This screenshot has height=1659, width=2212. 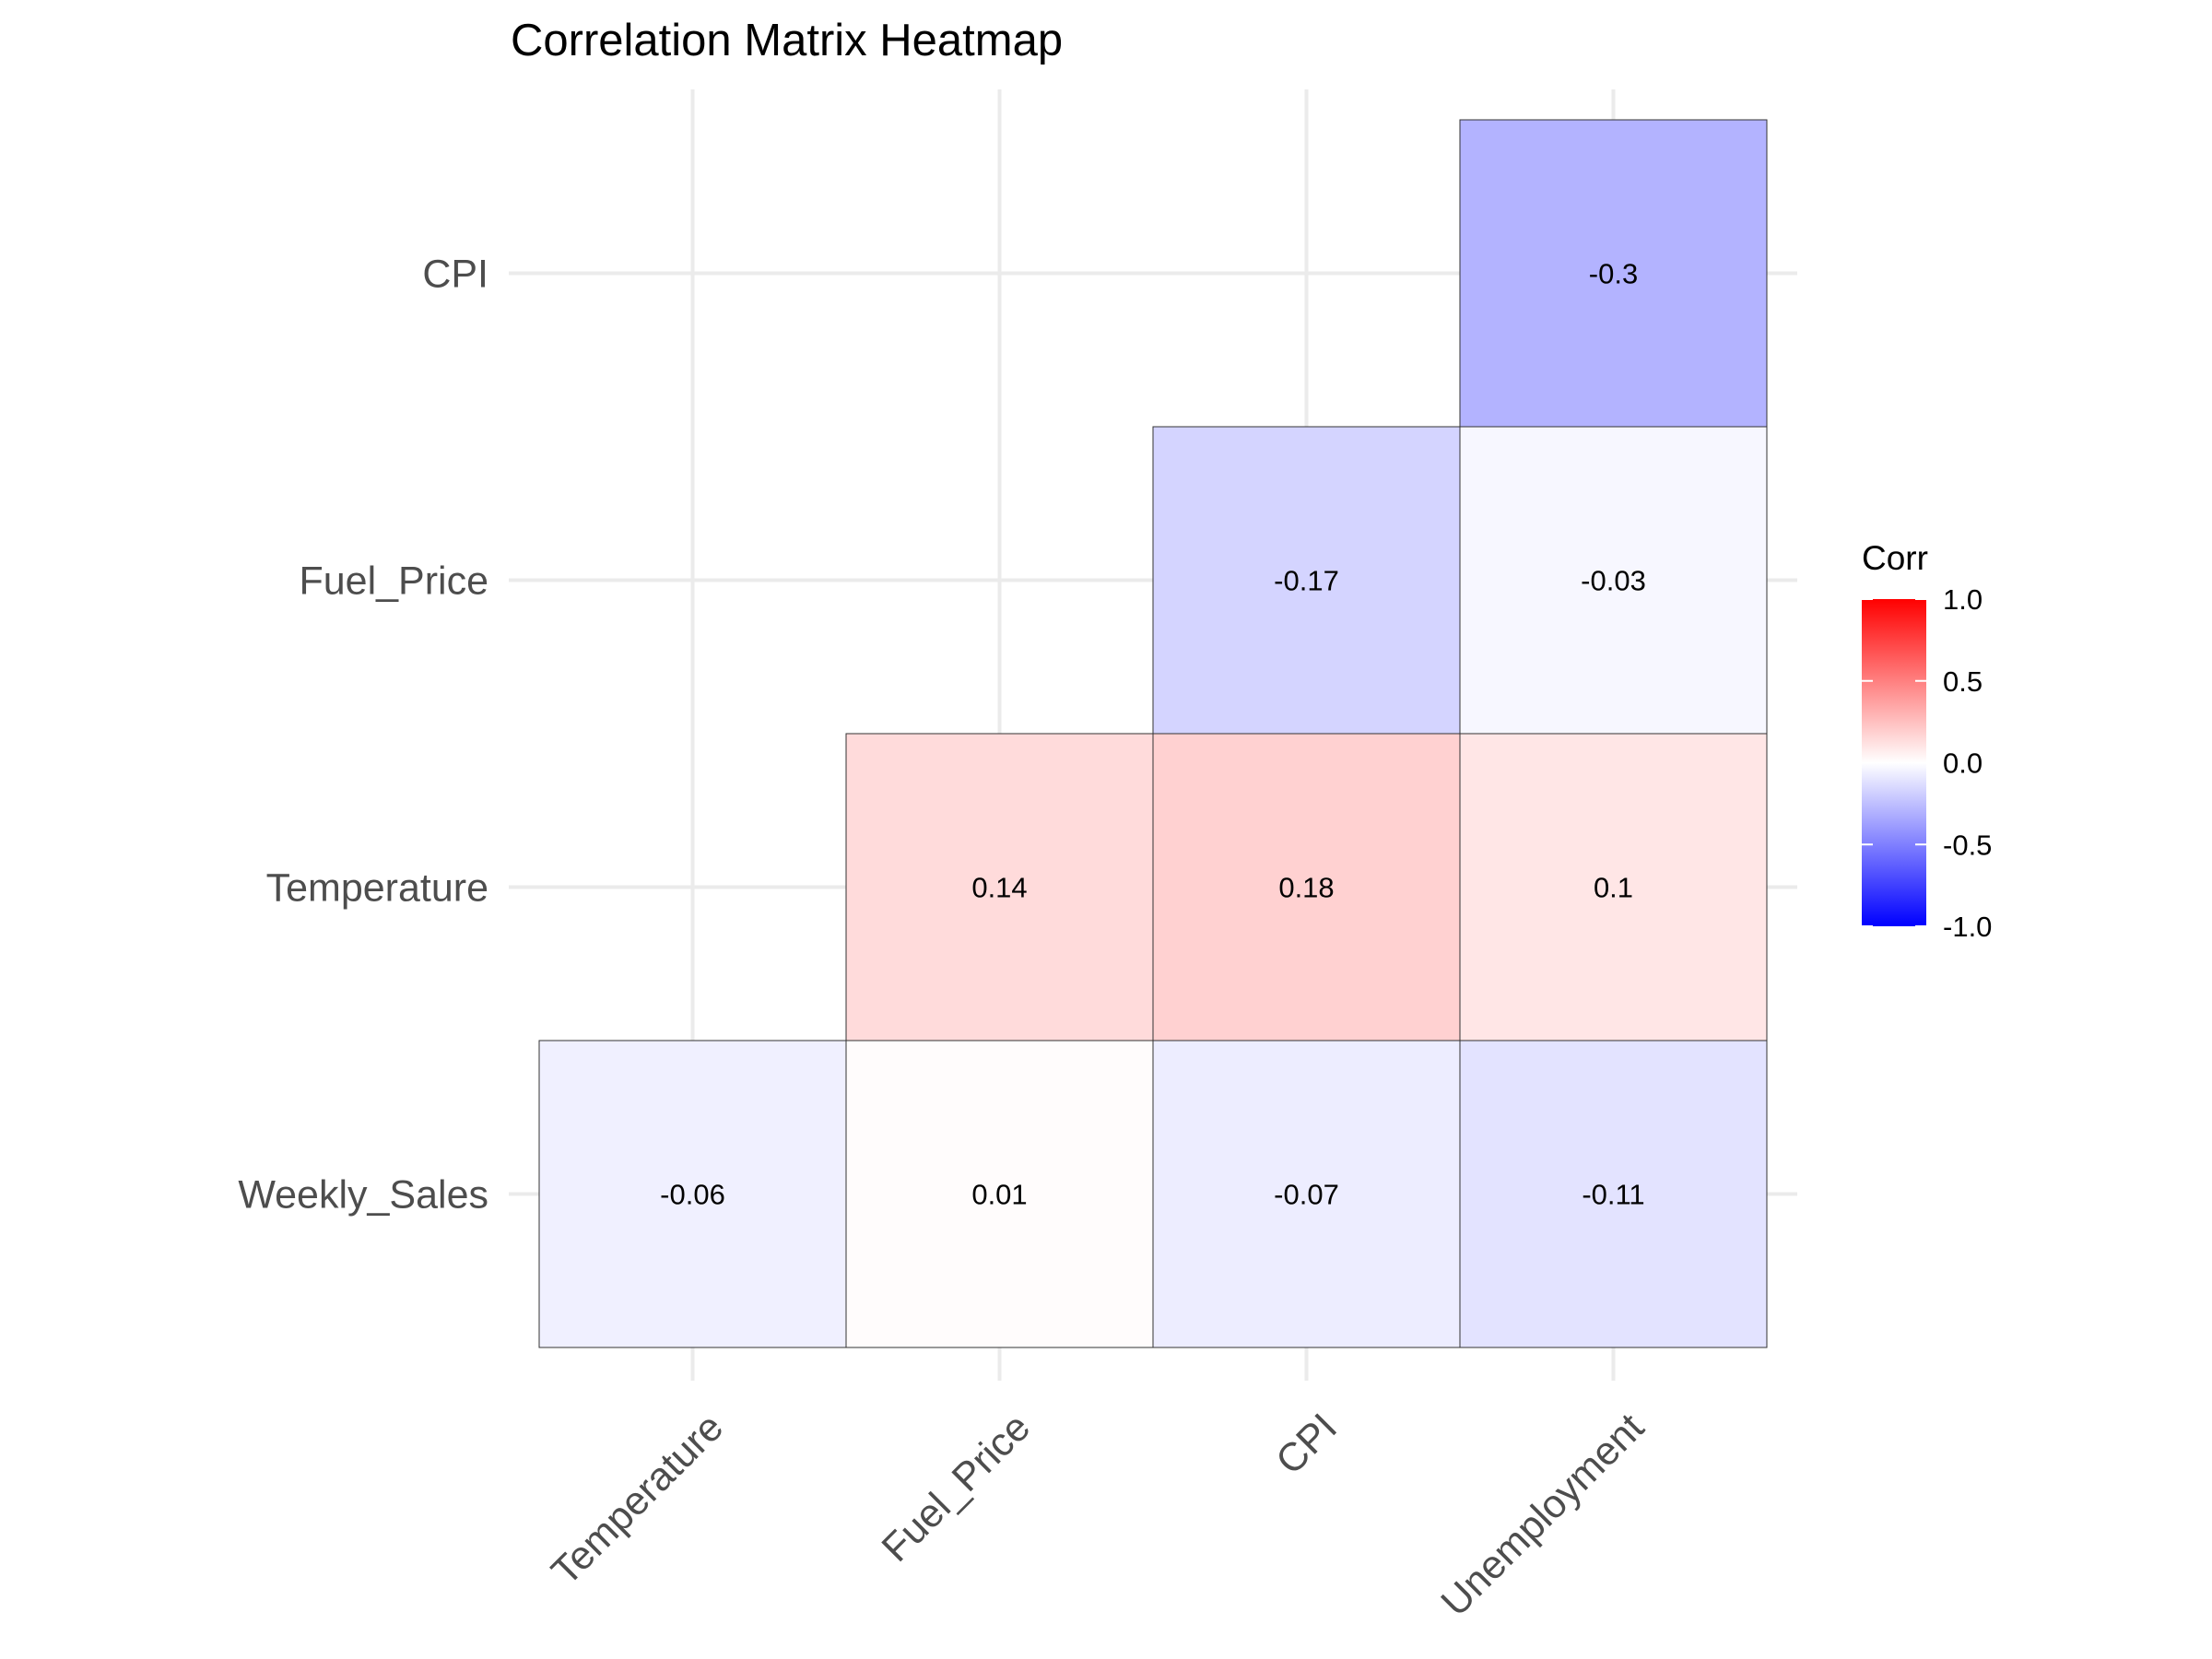 I want to click on cell-value-label-unemployment-fuel_price: -0.03, so click(x=1613, y=581).